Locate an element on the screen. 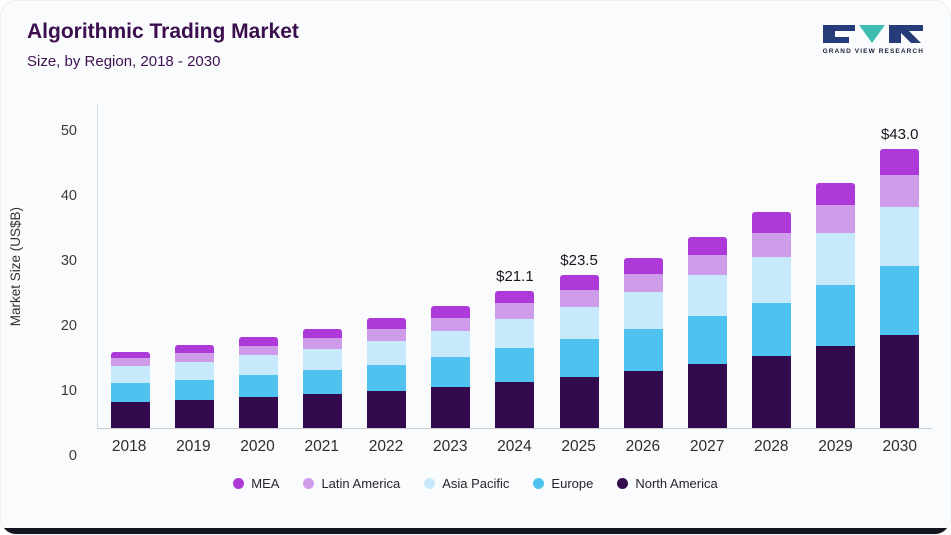  legend-label: Europe is located at coordinates (572, 484).